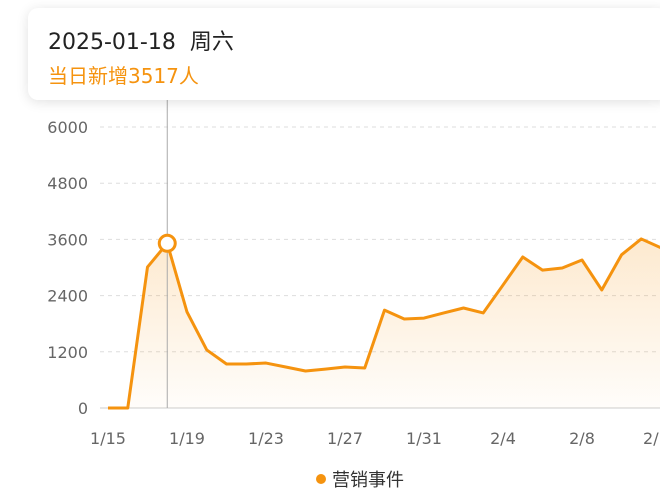 The image size is (660, 492). What do you see at coordinates (153, 76) in the screenshot?
I see `tooltip-value: 3517` at bounding box center [153, 76].